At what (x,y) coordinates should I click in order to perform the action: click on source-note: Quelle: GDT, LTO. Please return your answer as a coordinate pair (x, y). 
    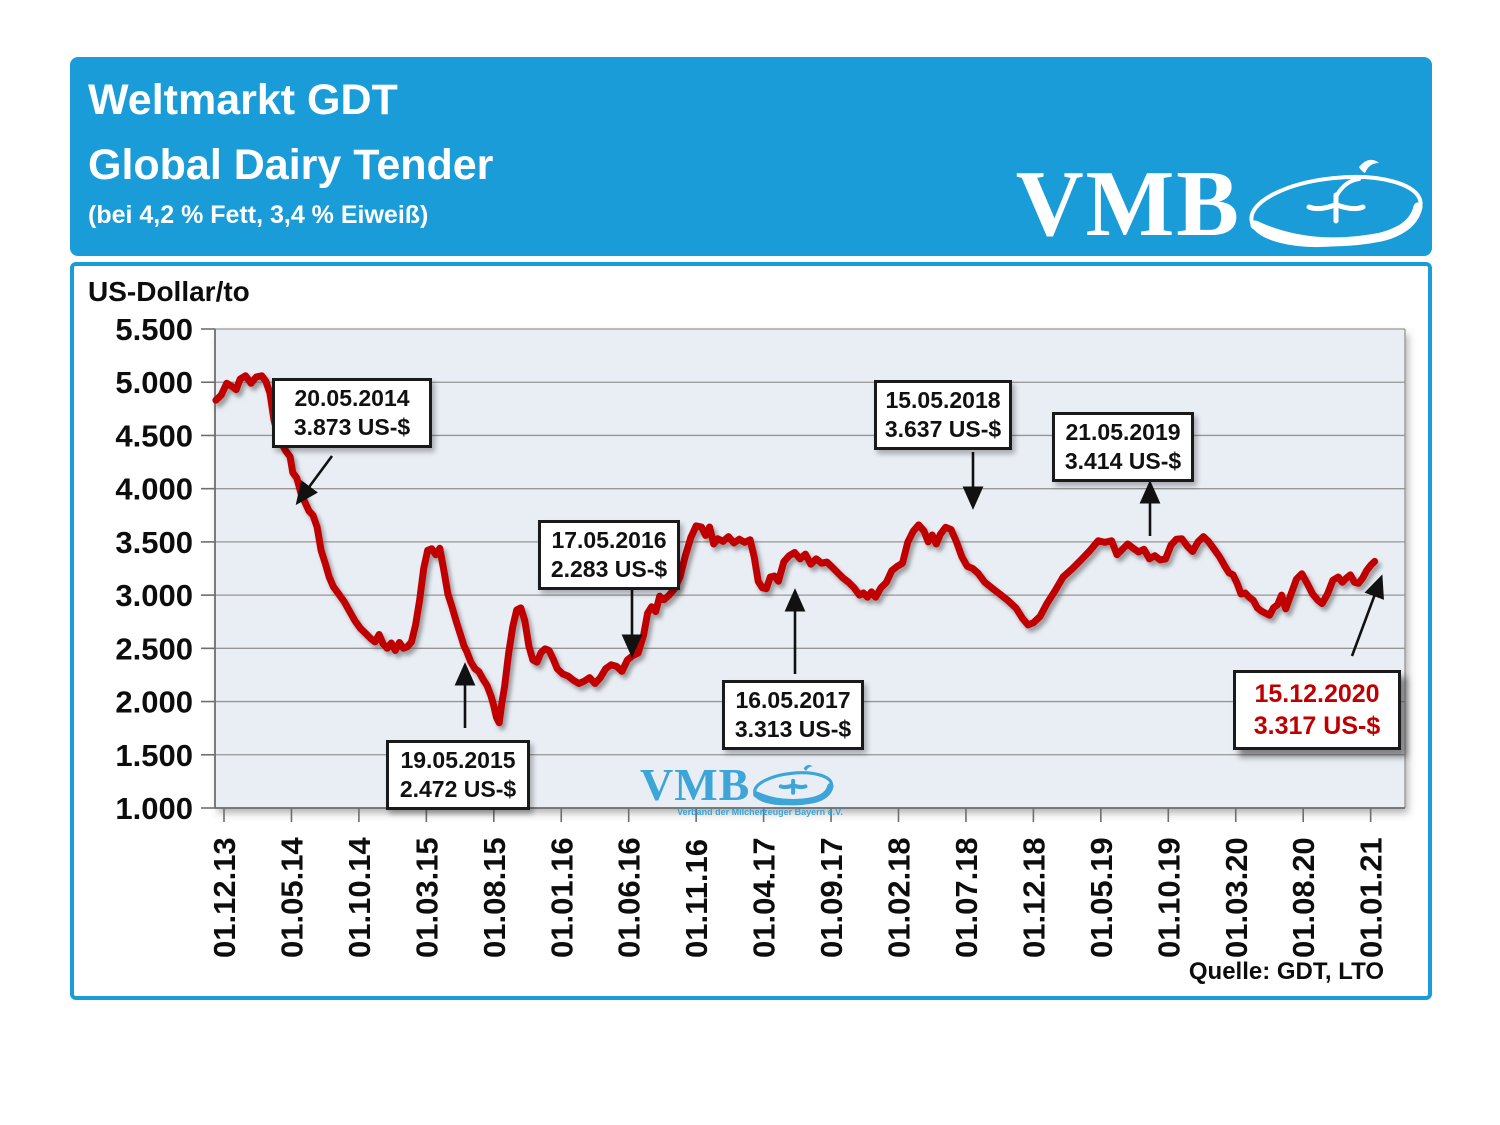
    Looking at the image, I should click on (1286, 971).